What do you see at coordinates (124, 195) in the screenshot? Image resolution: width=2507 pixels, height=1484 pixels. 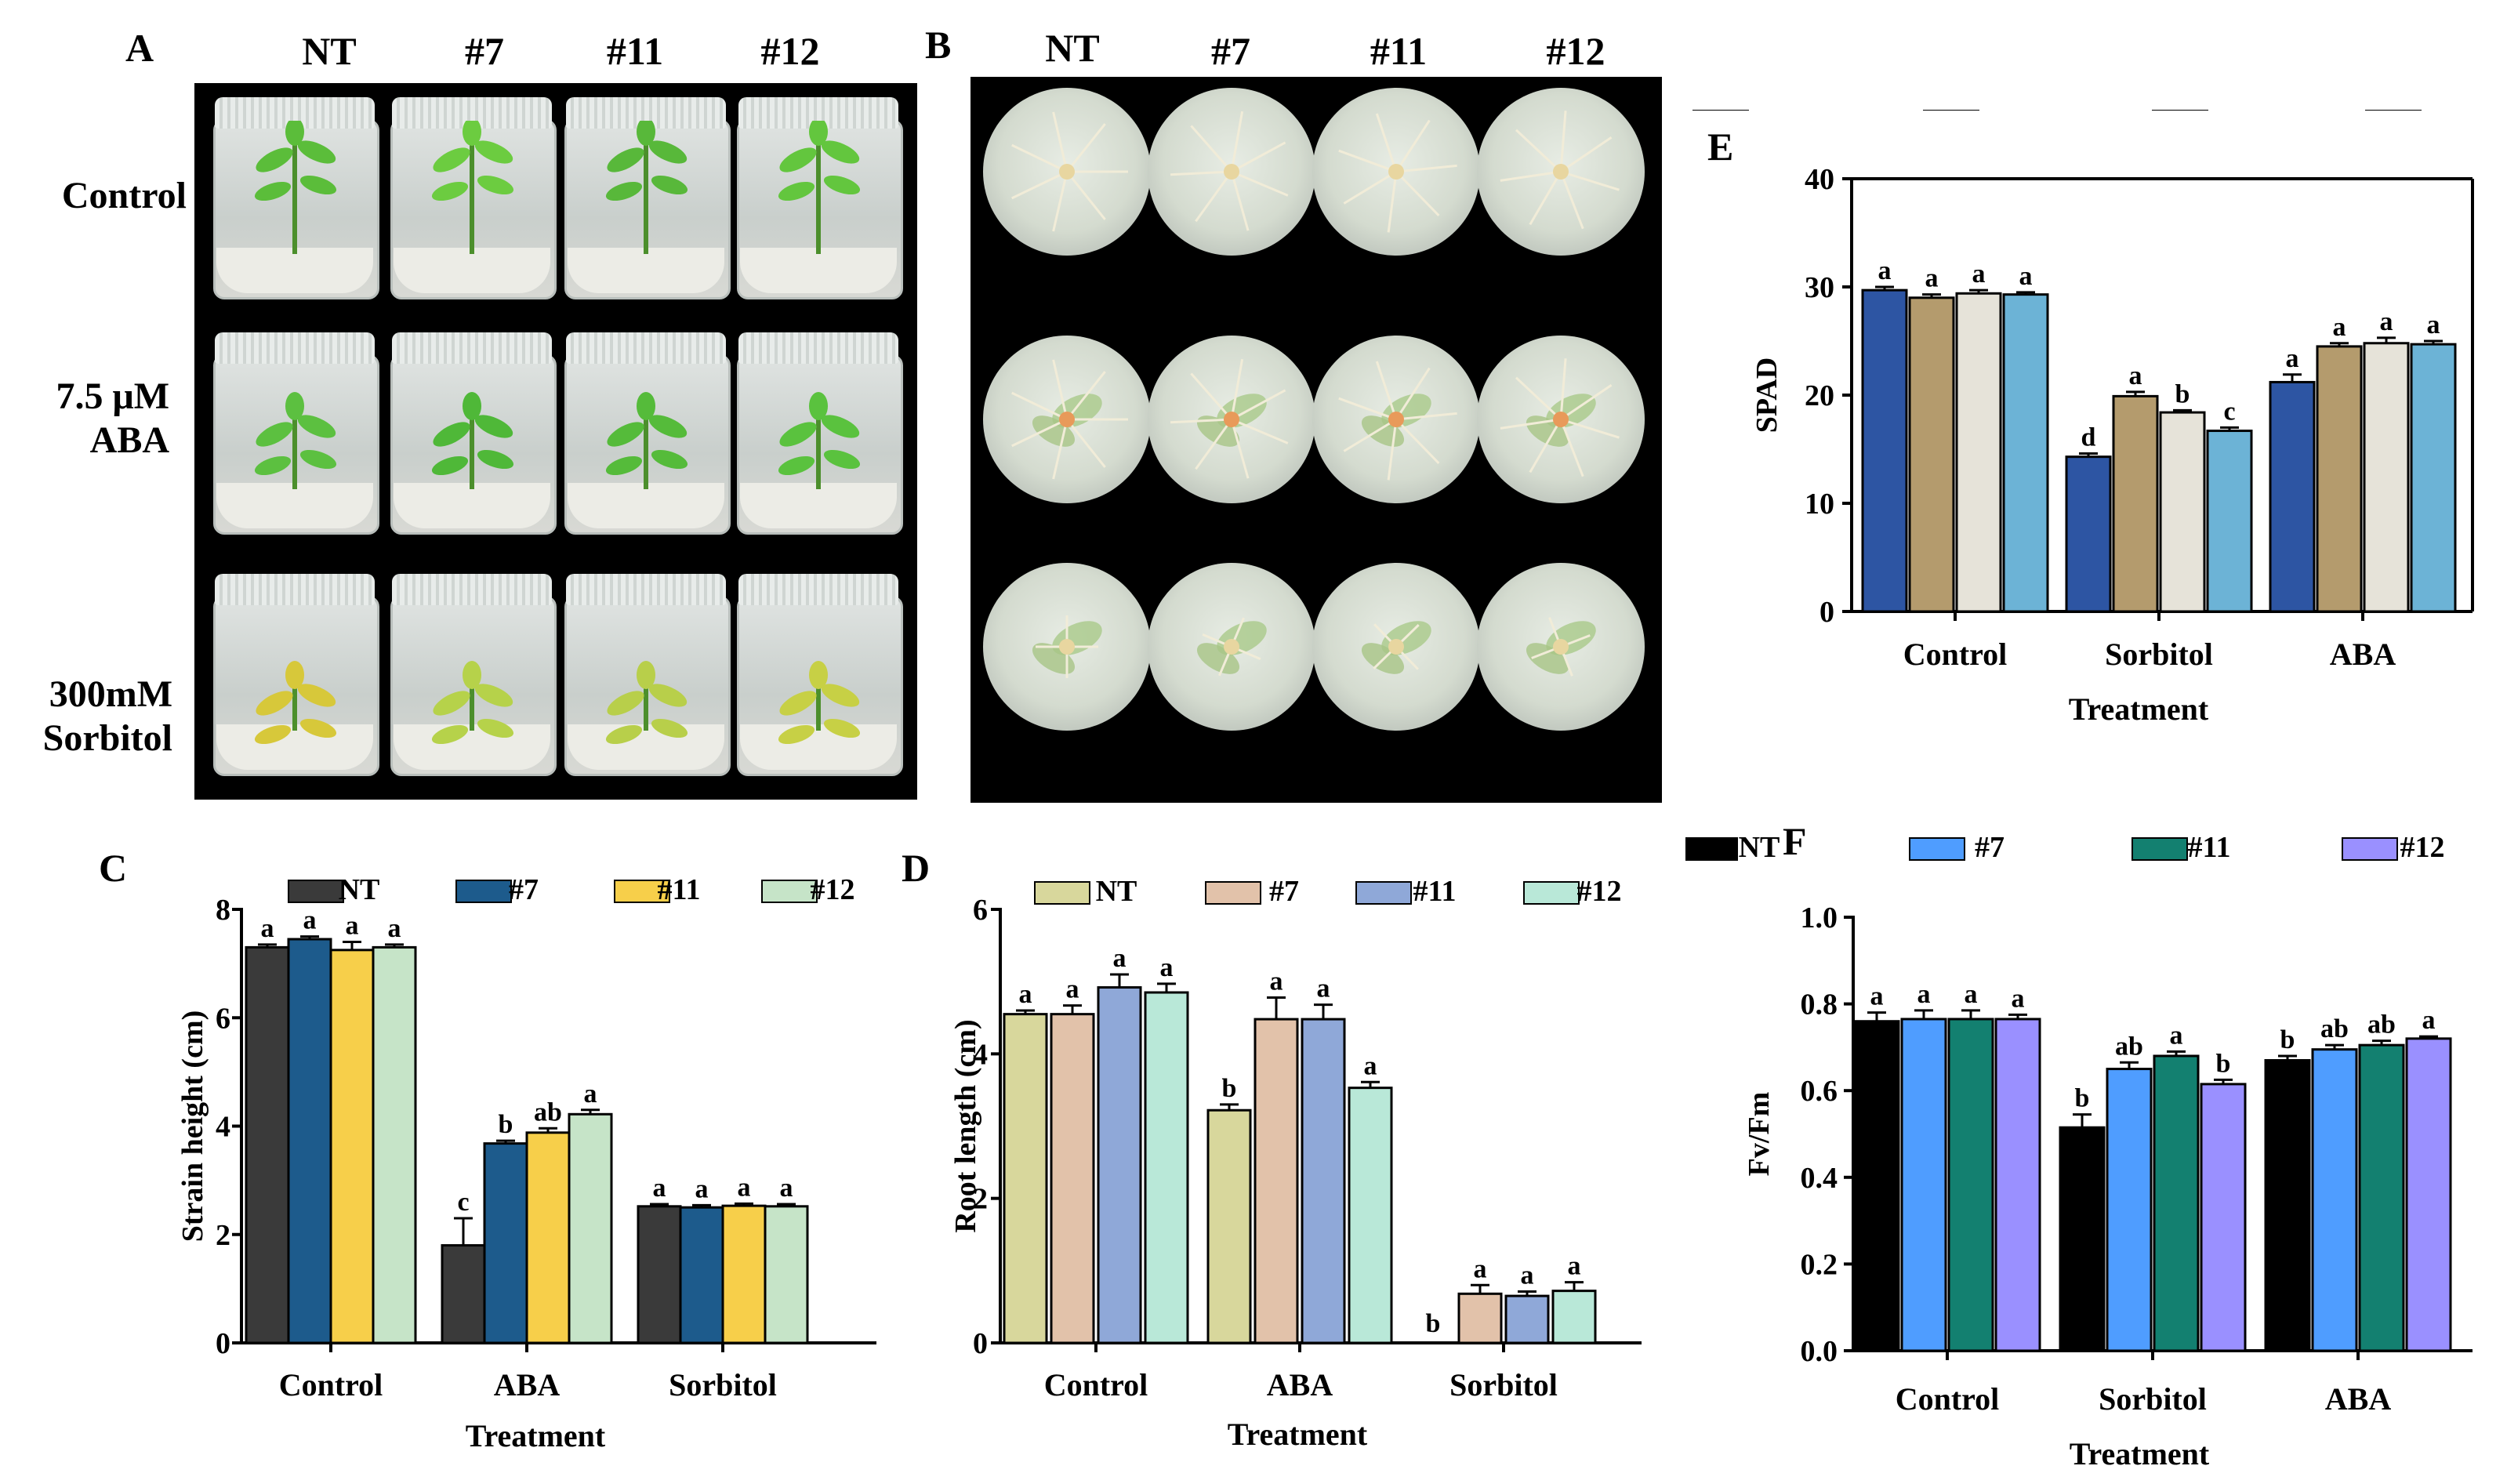 I see `row-label-control-line1: Control` at bounding box center [124, 195].